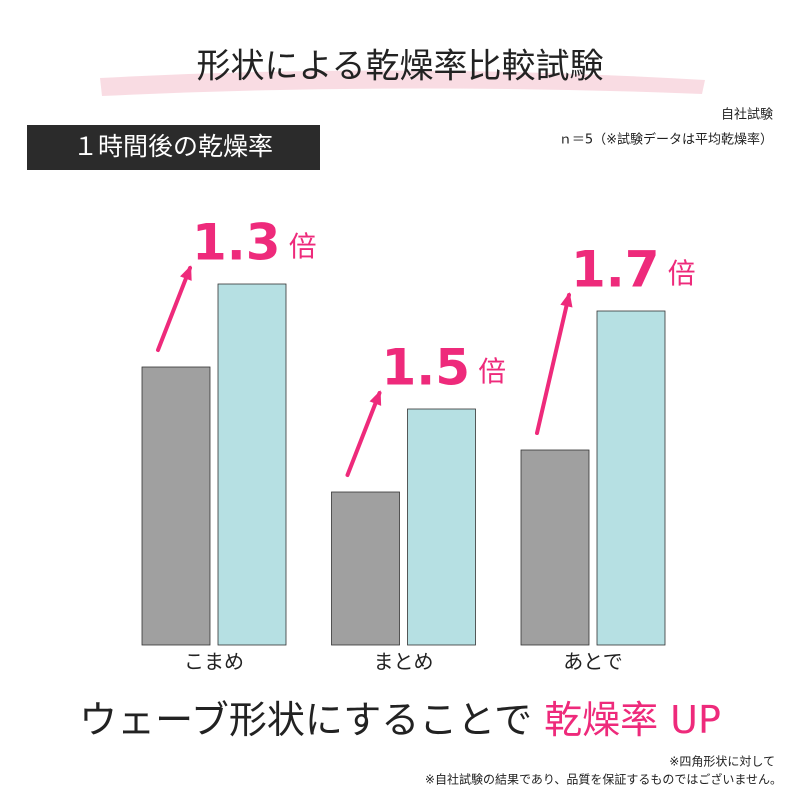  What do you see at coordinates (214, 662) in the screenshot?
I see `x-tick-label: こまめ` at bounding box center [214, 662].